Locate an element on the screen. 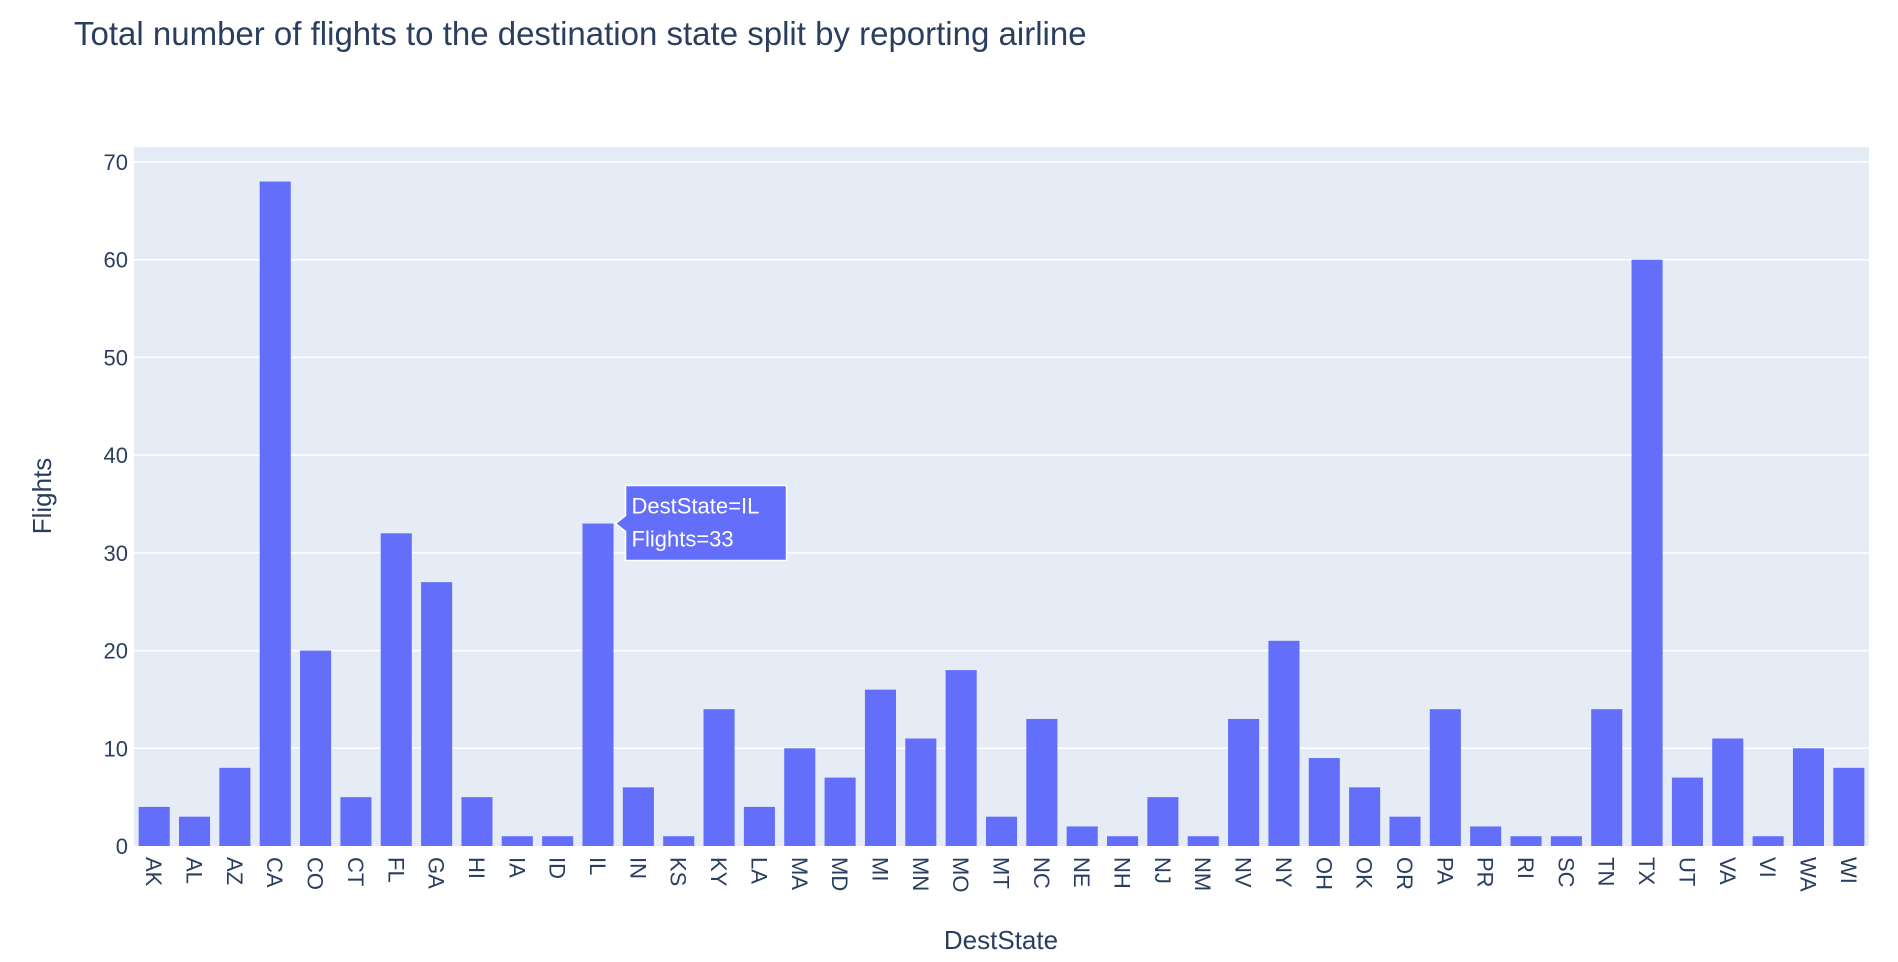  bar-il is located at coordinates (598, 684).